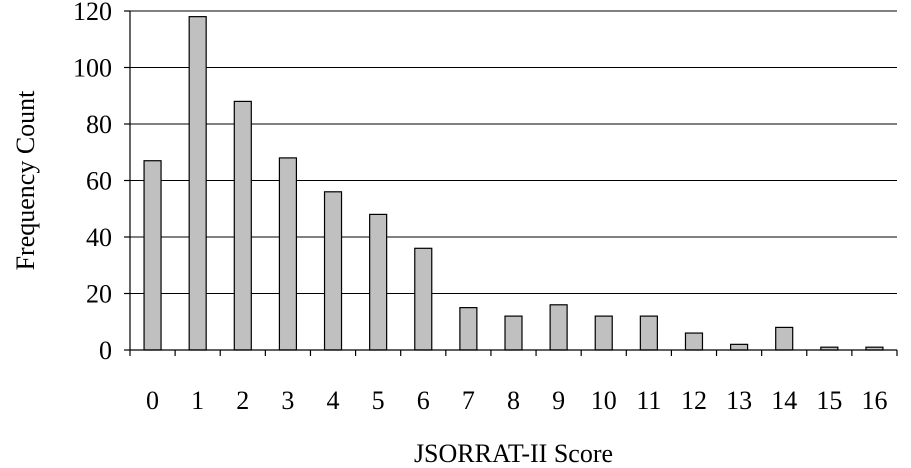 The height and width of the screenshot is (468, 911). What do you see at coordinates (287, 400) in the screenshot?
I see `x-tick-label-3: 3` at bounding box center [287, 400].